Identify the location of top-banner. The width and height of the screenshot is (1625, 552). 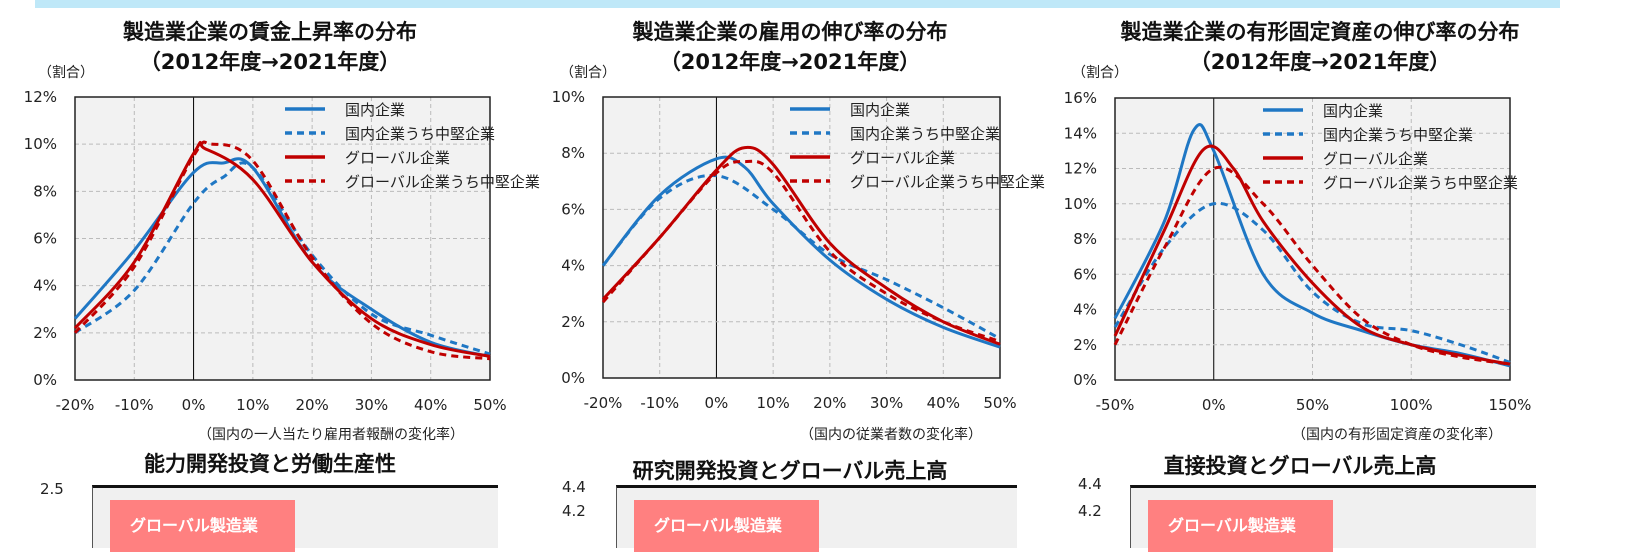
(797, 4).